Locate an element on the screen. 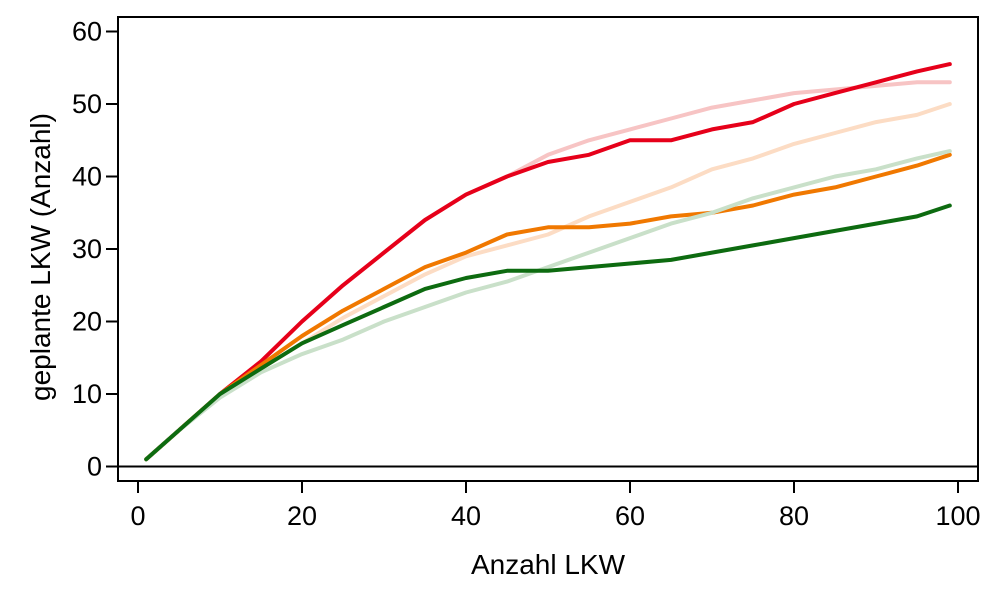  x-tick-label: 100 is located at coordinates (957, 516).